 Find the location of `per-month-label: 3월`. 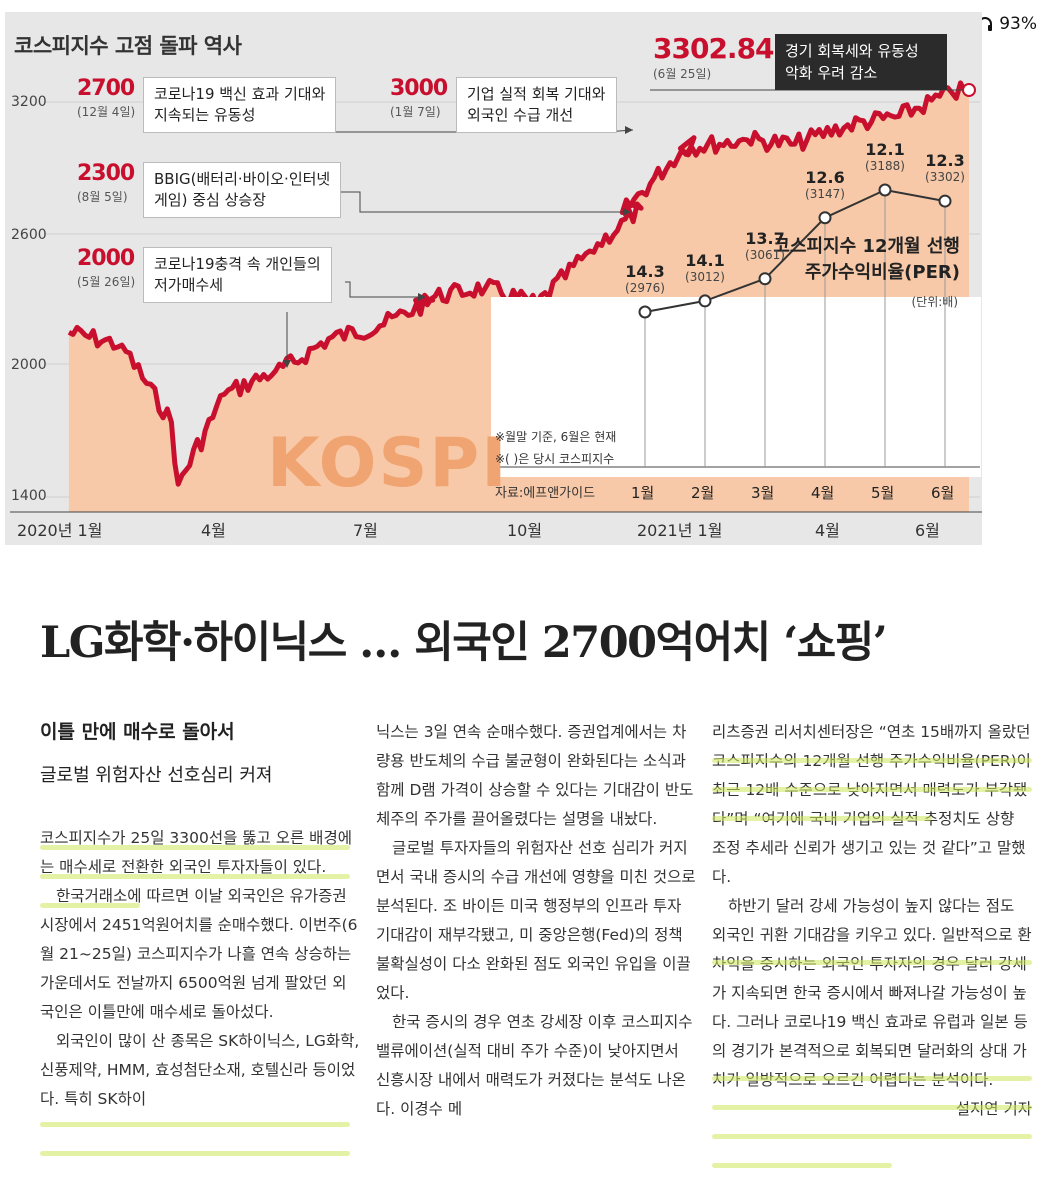

per-month-label: 3월 is located at coordinates (763, 493).